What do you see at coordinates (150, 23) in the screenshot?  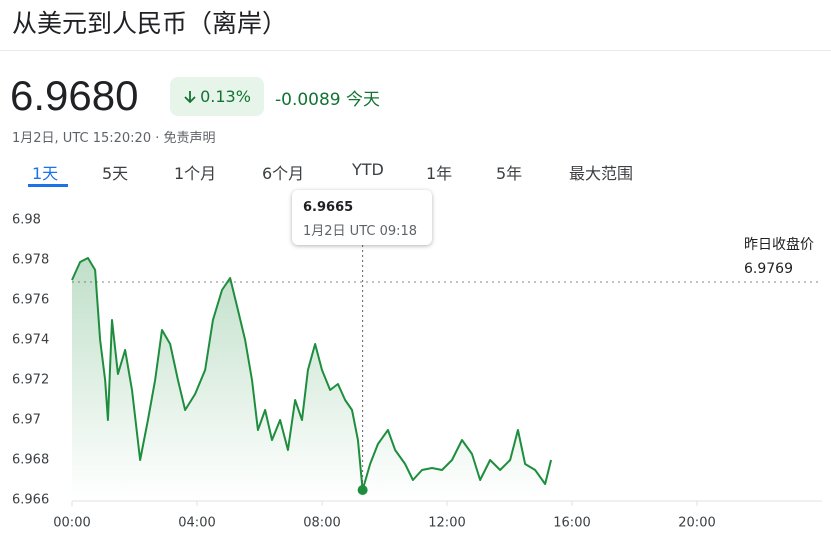 I see `title: 从美元到人民币（离岸）` at bounding box center [150, 23].